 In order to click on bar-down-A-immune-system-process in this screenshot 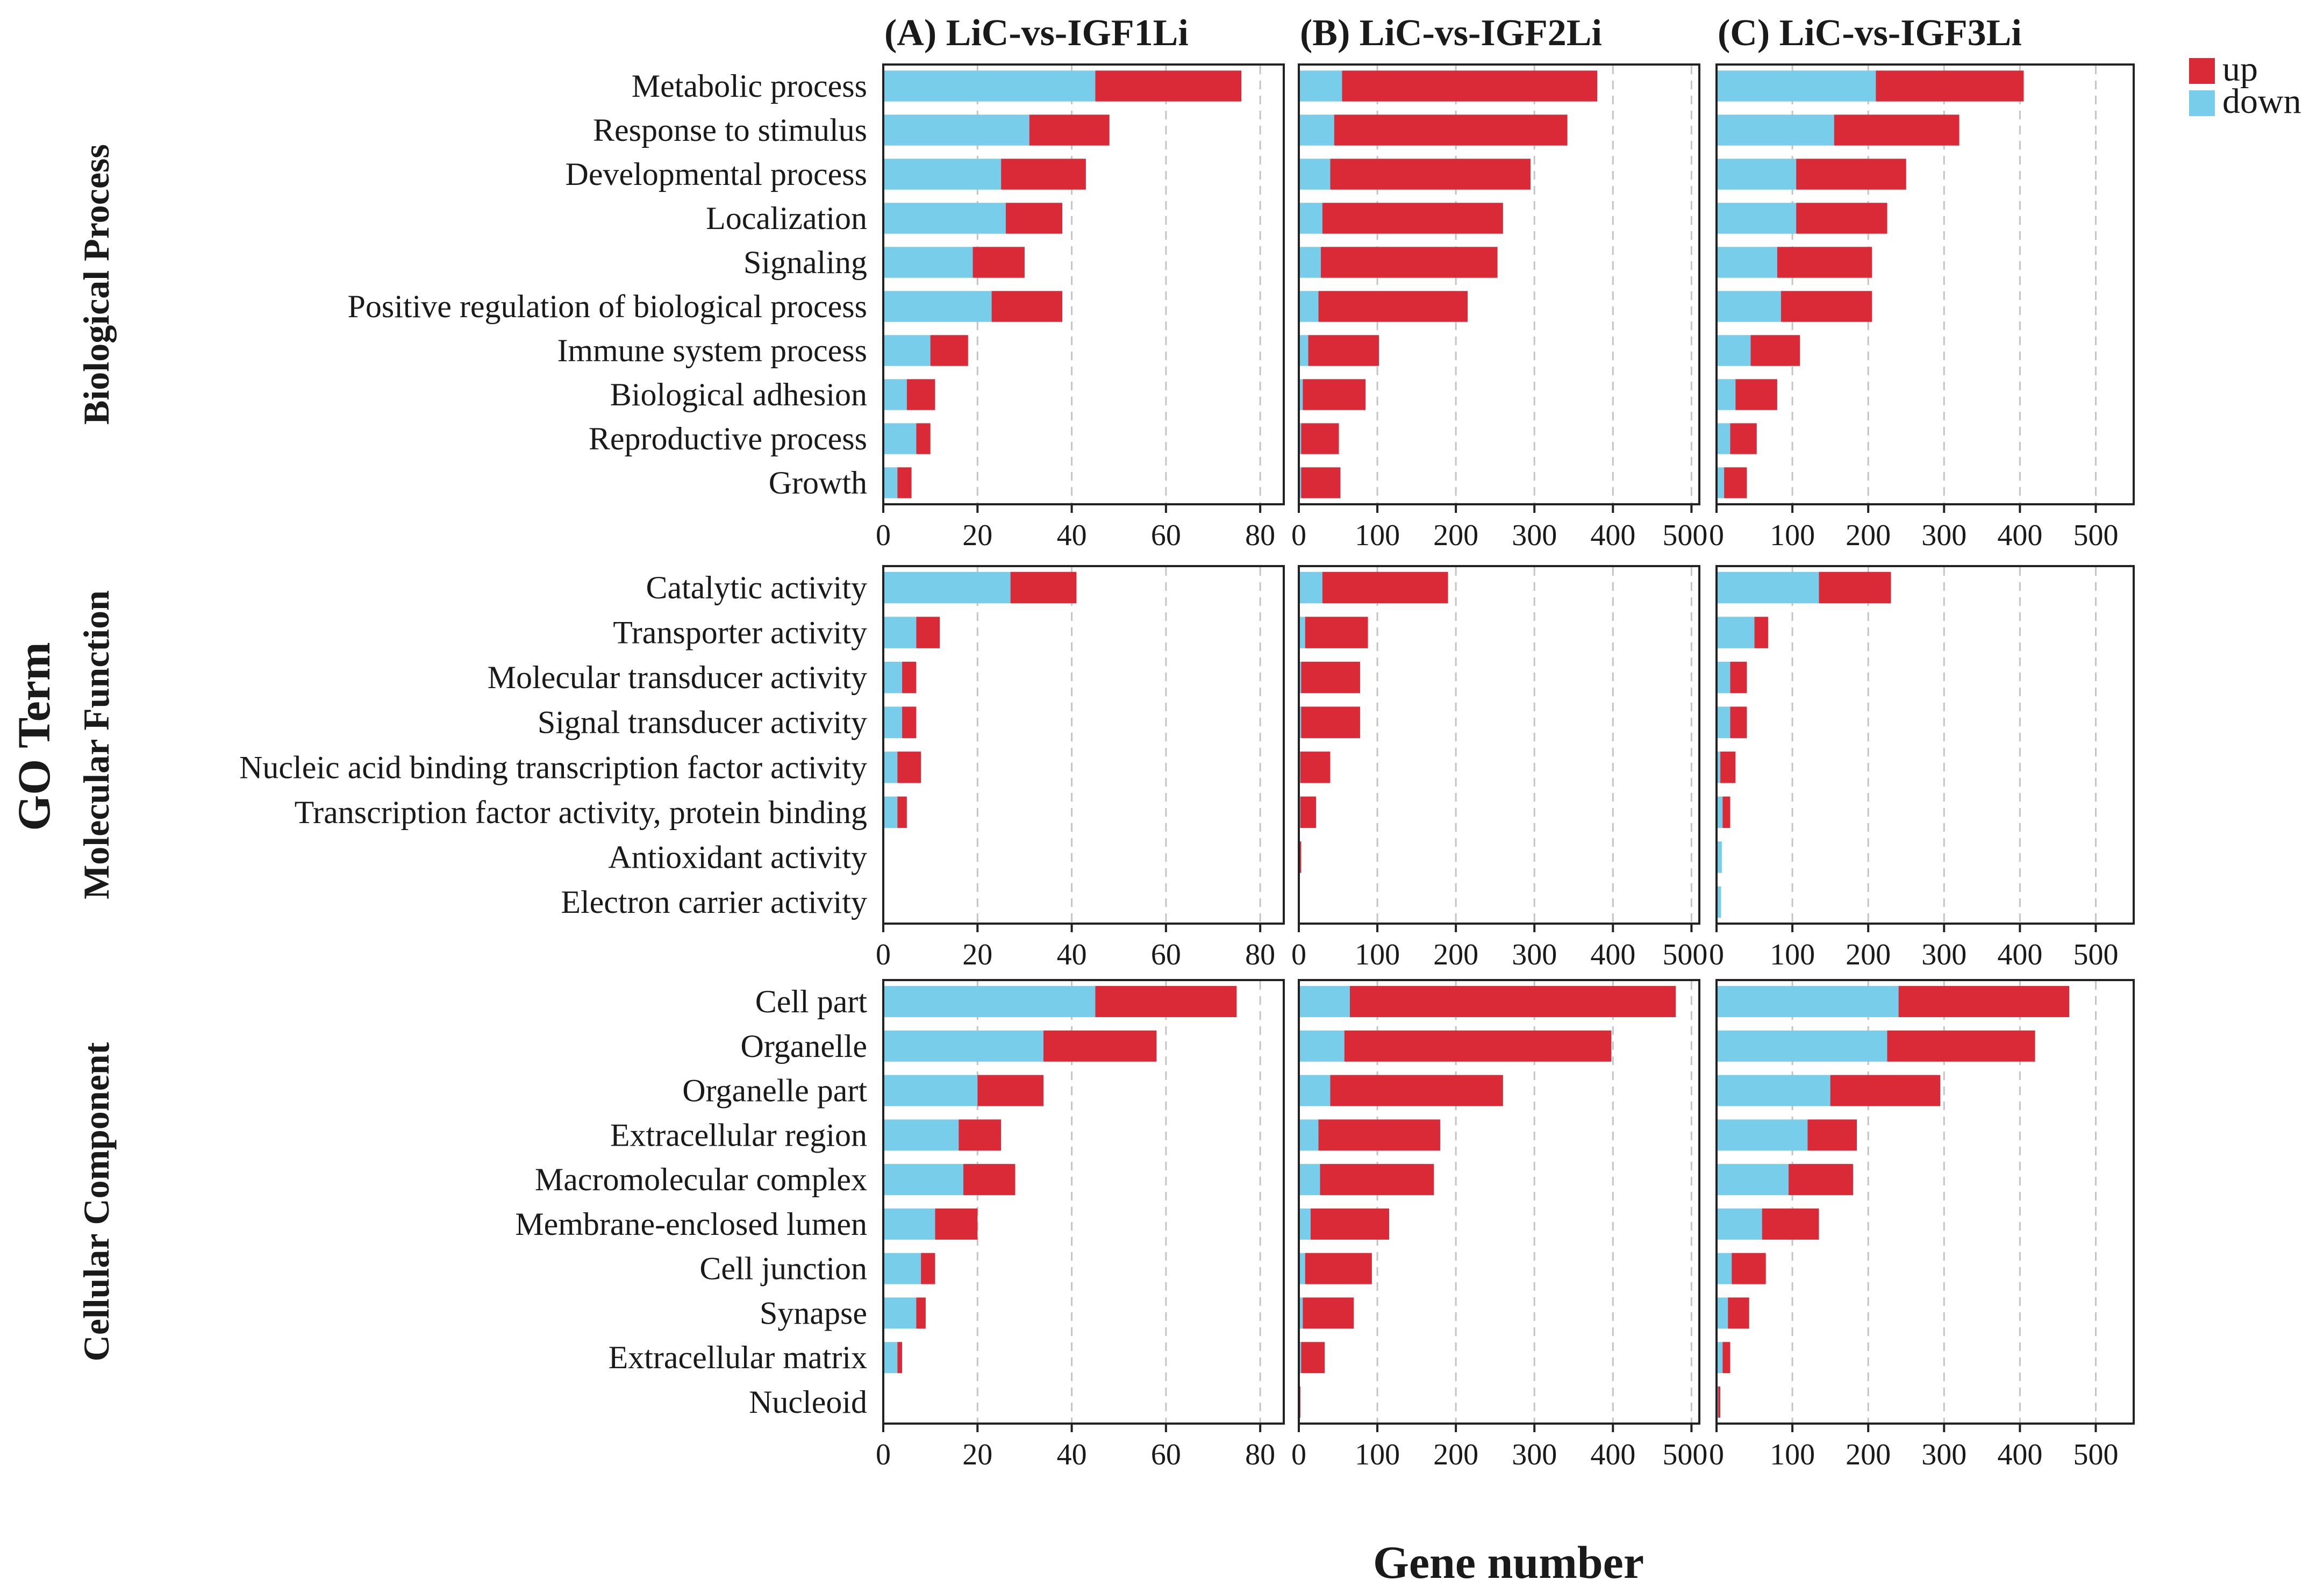, I will do `click(907, 350)`.